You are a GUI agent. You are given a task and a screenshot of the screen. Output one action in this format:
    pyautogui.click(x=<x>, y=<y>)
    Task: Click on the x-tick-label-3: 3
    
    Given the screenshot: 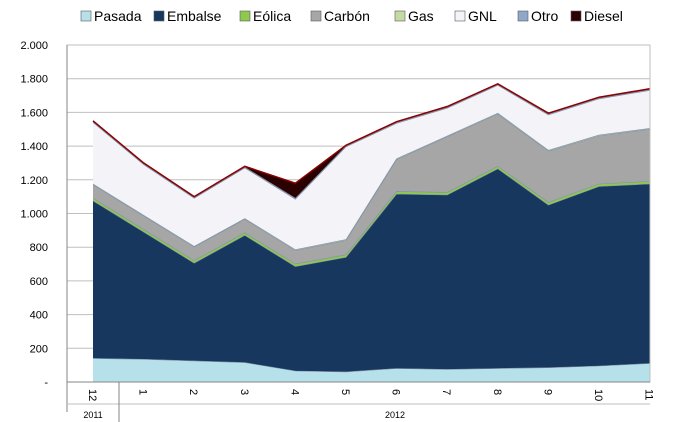 What is the action you would take?
    pyautogui.click(x=244, y=392)
    